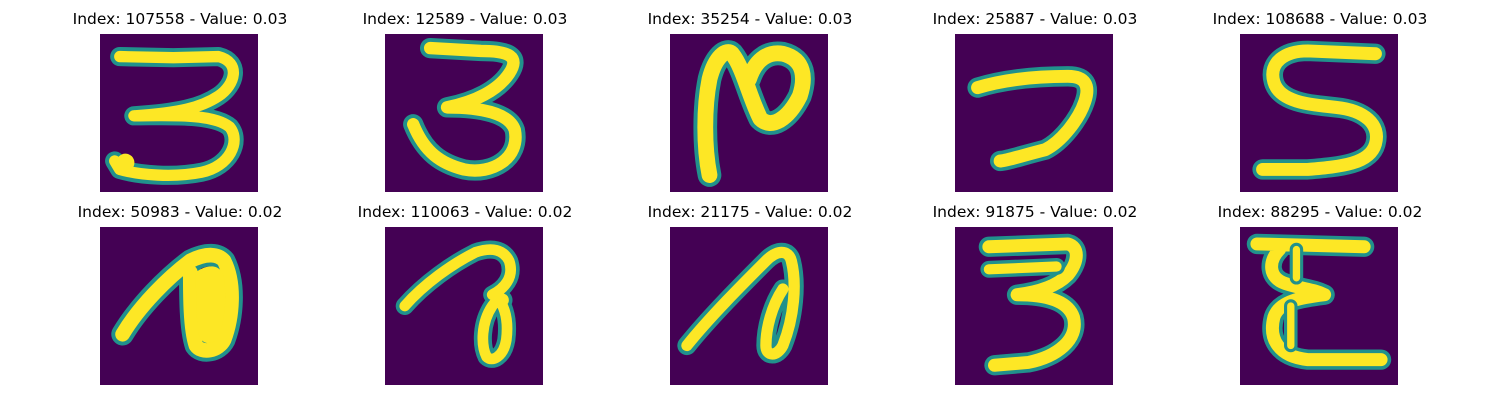 This screenshot has width=1500, height=400. I want to click on panel: Index: 12589 - Value: 0.03, so click(465, 96).